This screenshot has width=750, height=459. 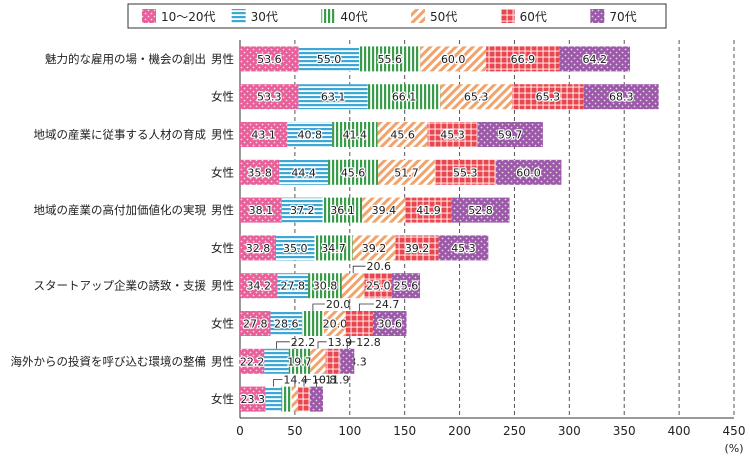 I want to click on x-tick-label-450: 450, so click(x=734, y=431).